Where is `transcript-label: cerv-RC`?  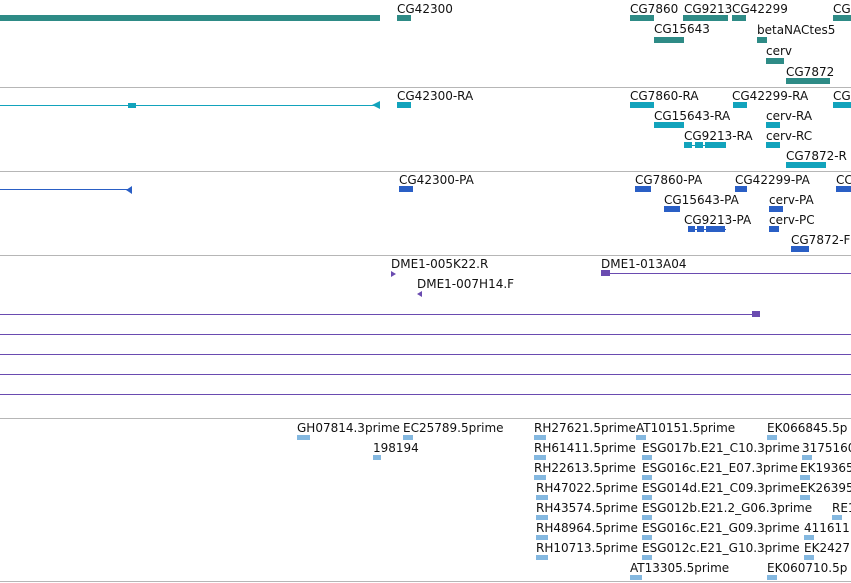
transcript-label: cerv-RC is located at coordinates (789, 136).